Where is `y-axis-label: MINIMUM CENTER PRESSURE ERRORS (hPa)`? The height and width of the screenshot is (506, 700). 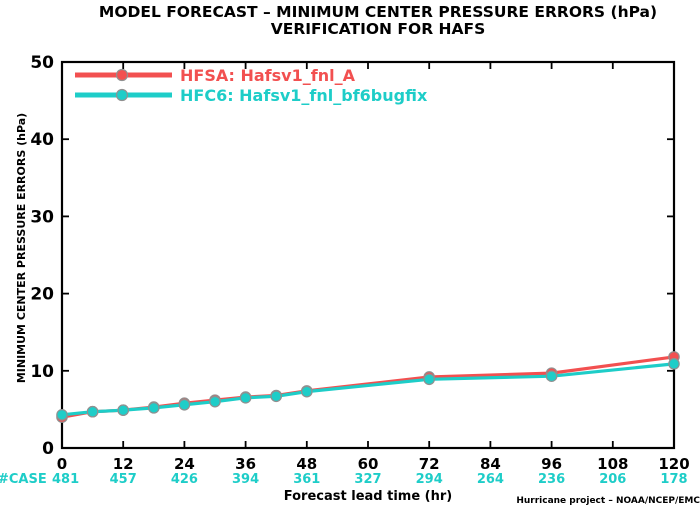
y-axis-label: MINIMUM CENTER PRESSURE ERRORS (hPa) is located at coordinates (21, 248).